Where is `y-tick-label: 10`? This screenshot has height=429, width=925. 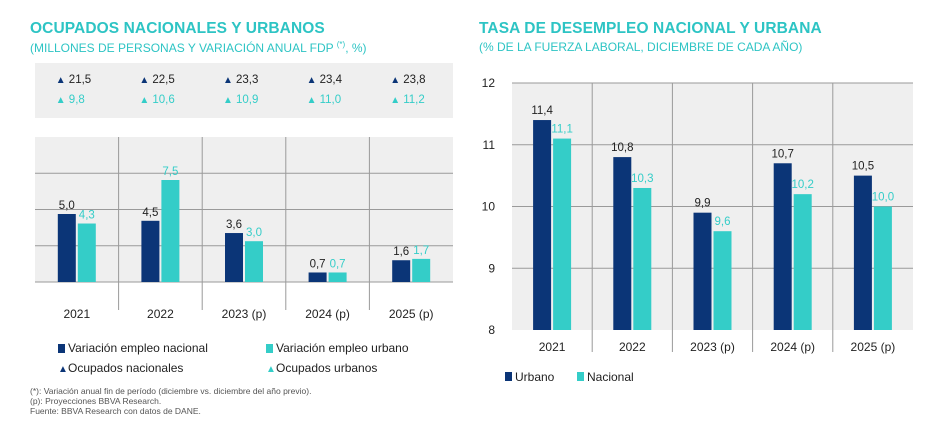
y-tick-label: 10 is located at coordinates (489, 207).